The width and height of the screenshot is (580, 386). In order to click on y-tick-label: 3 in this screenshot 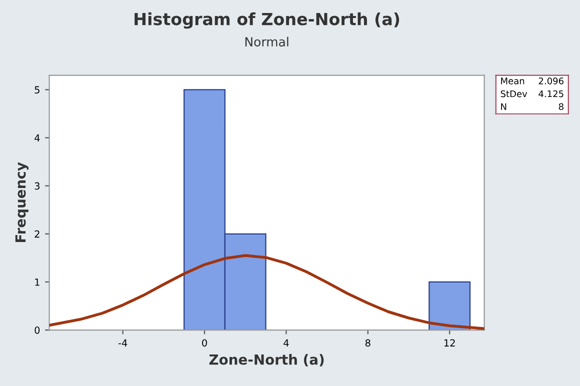, I will do `click(37, 186)`.